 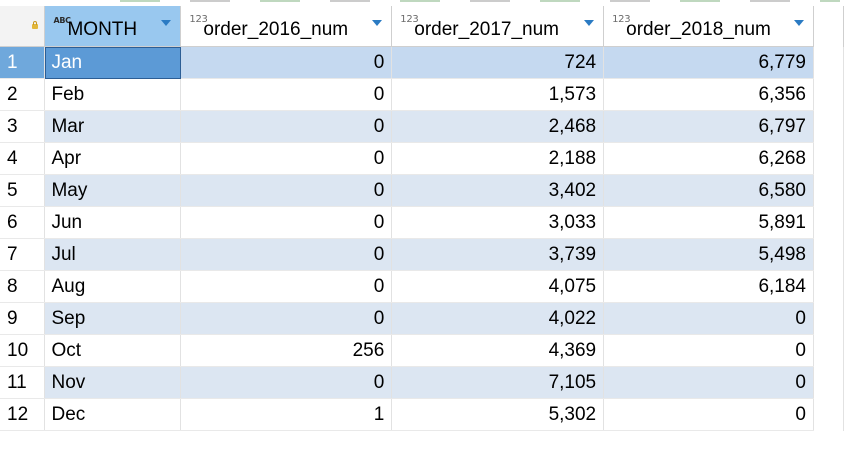 What do you see at coordinates (498, 350) in the screenshot?
I see `cell-order-2017: 4,369` at bounding box center [498, 350].